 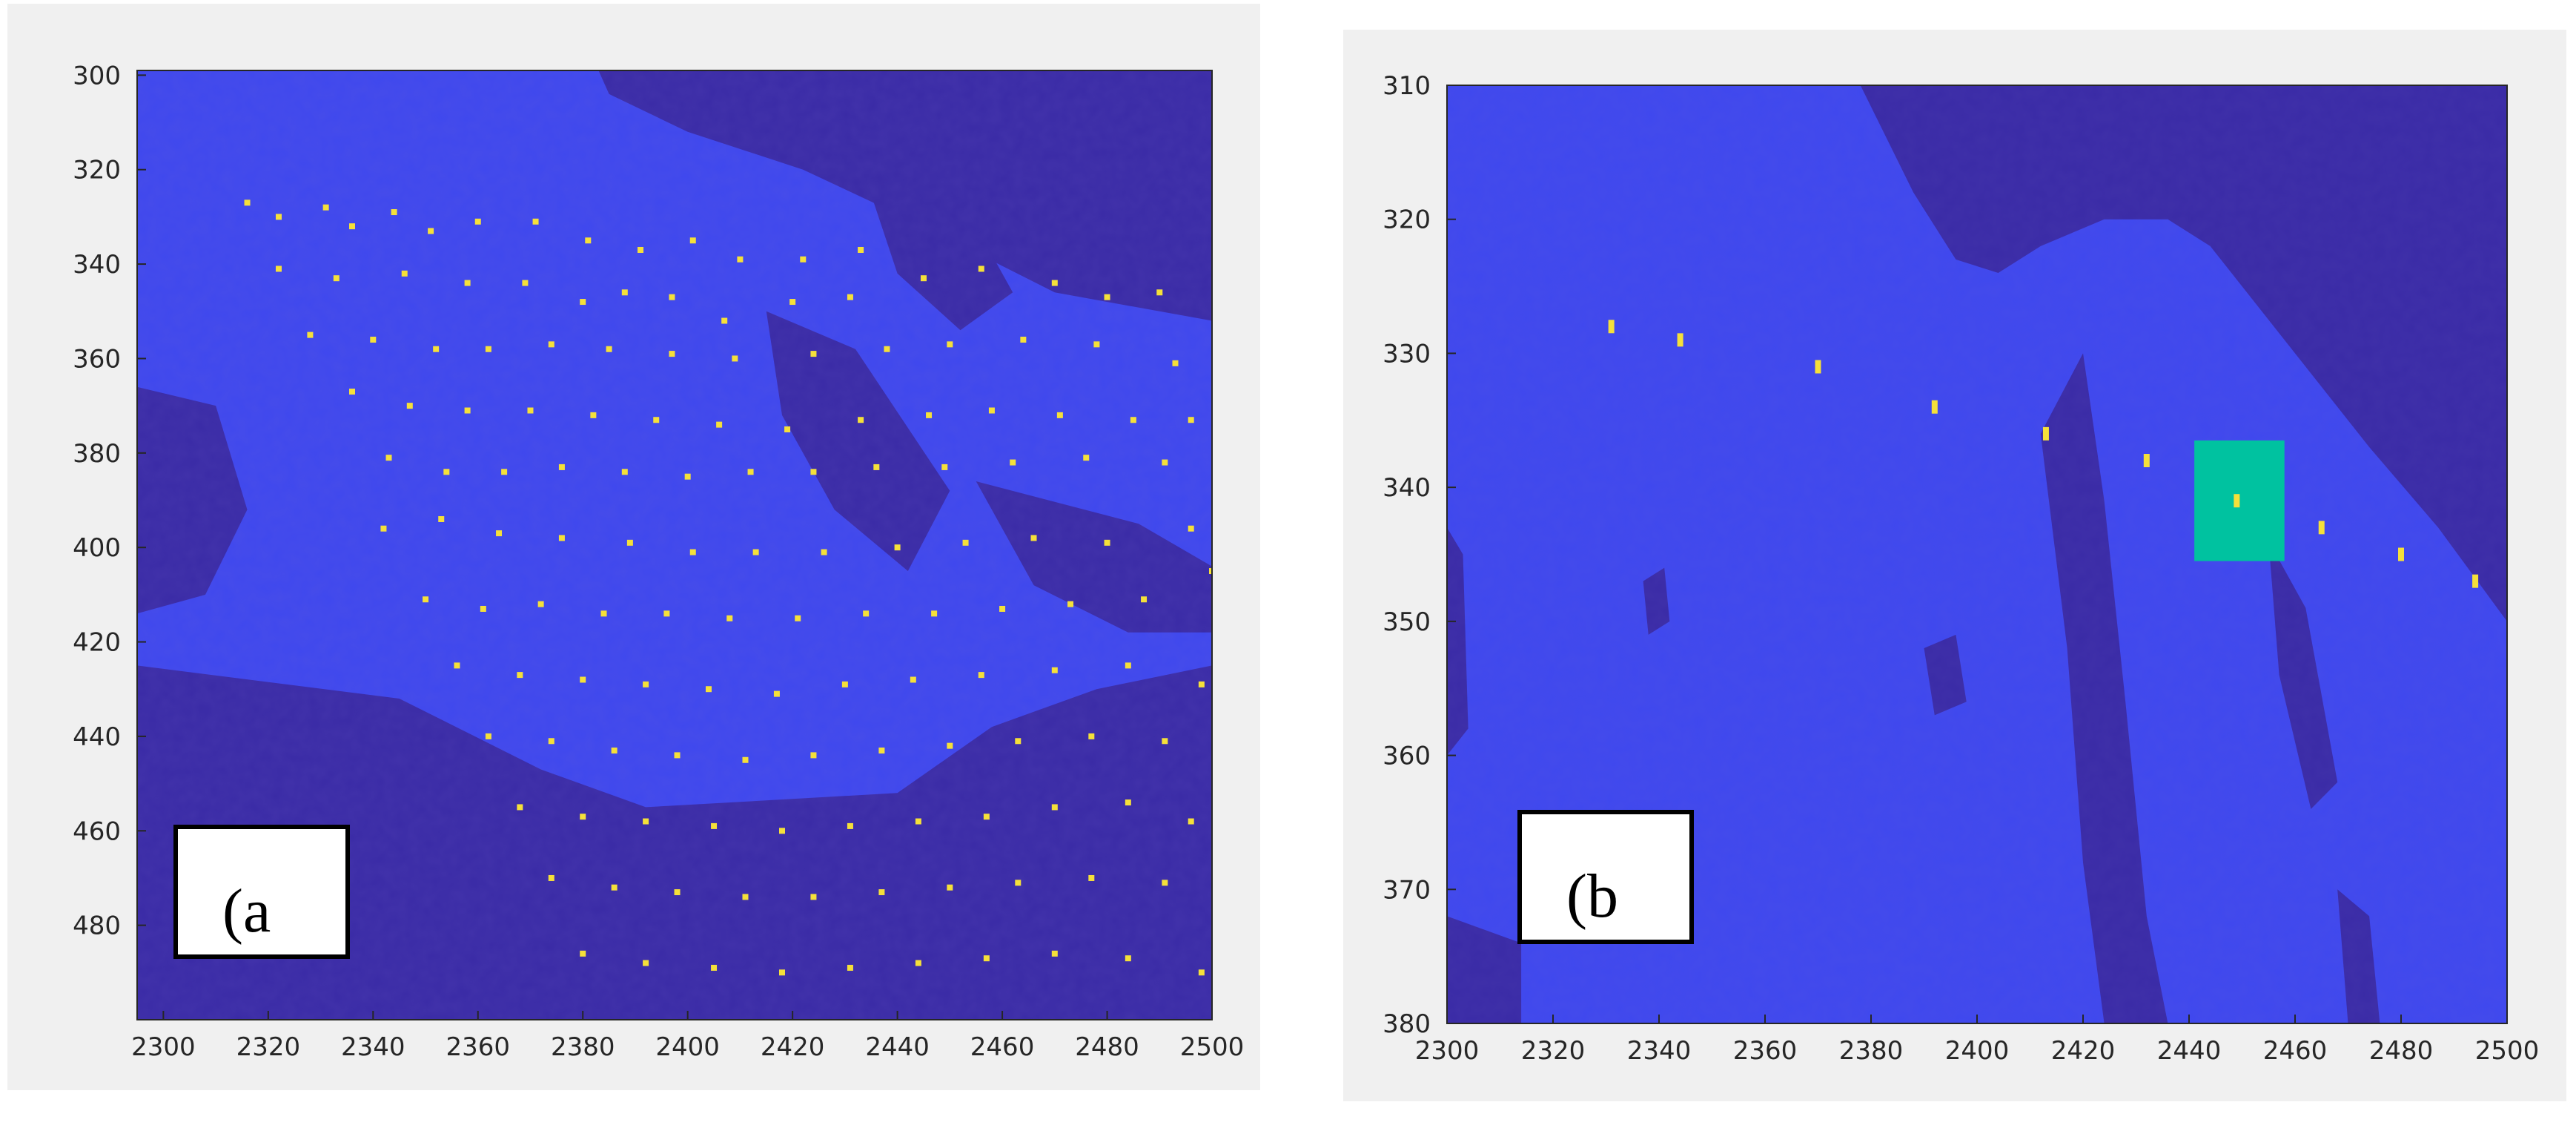 I want to click on panel-b-xtick-label-1: 2320, so click(x=1553, y=1051).